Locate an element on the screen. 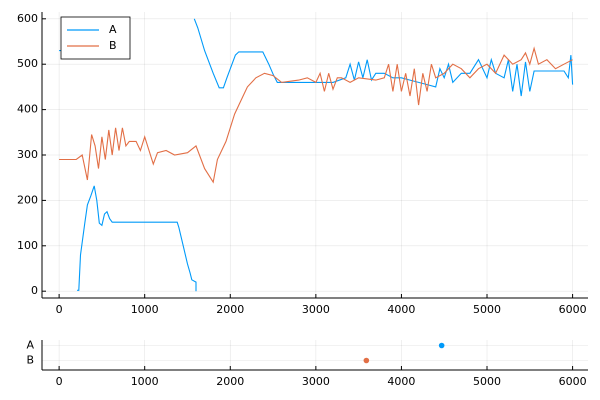 The image size is (600, 400). y-tick-label: 400 is located at coordinates (27, 109).